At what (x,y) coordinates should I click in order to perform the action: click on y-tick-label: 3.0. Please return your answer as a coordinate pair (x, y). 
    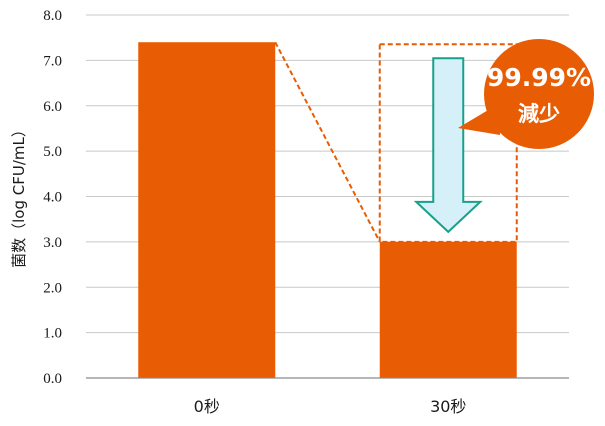
    Looking at the image, I should click on (52, 243).